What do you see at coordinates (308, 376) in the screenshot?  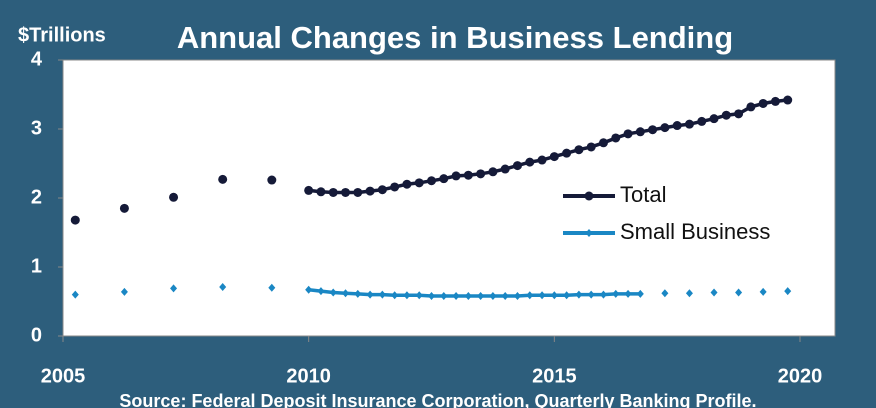 I see `x-tick-label: 2010` at bounding box center [308, 376].